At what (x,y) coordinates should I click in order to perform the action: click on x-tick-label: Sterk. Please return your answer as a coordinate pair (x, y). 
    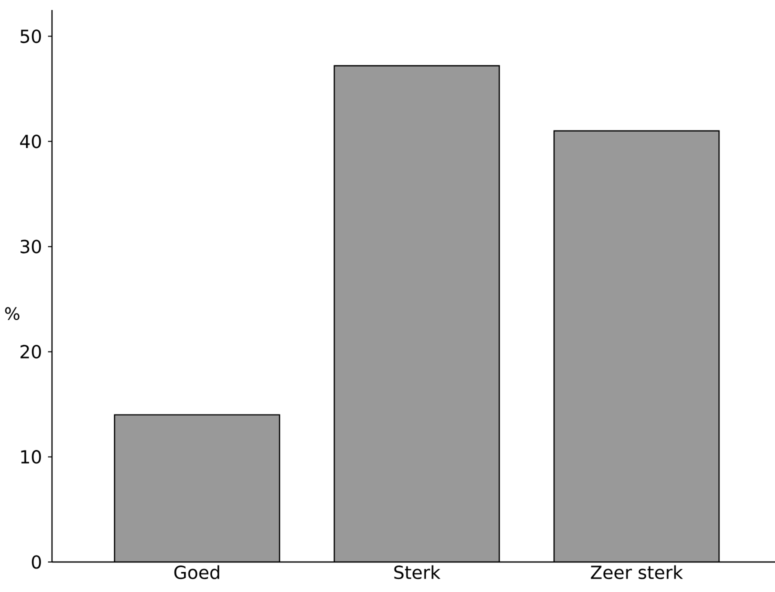
    Looking at the image, I should click on (417, 572).